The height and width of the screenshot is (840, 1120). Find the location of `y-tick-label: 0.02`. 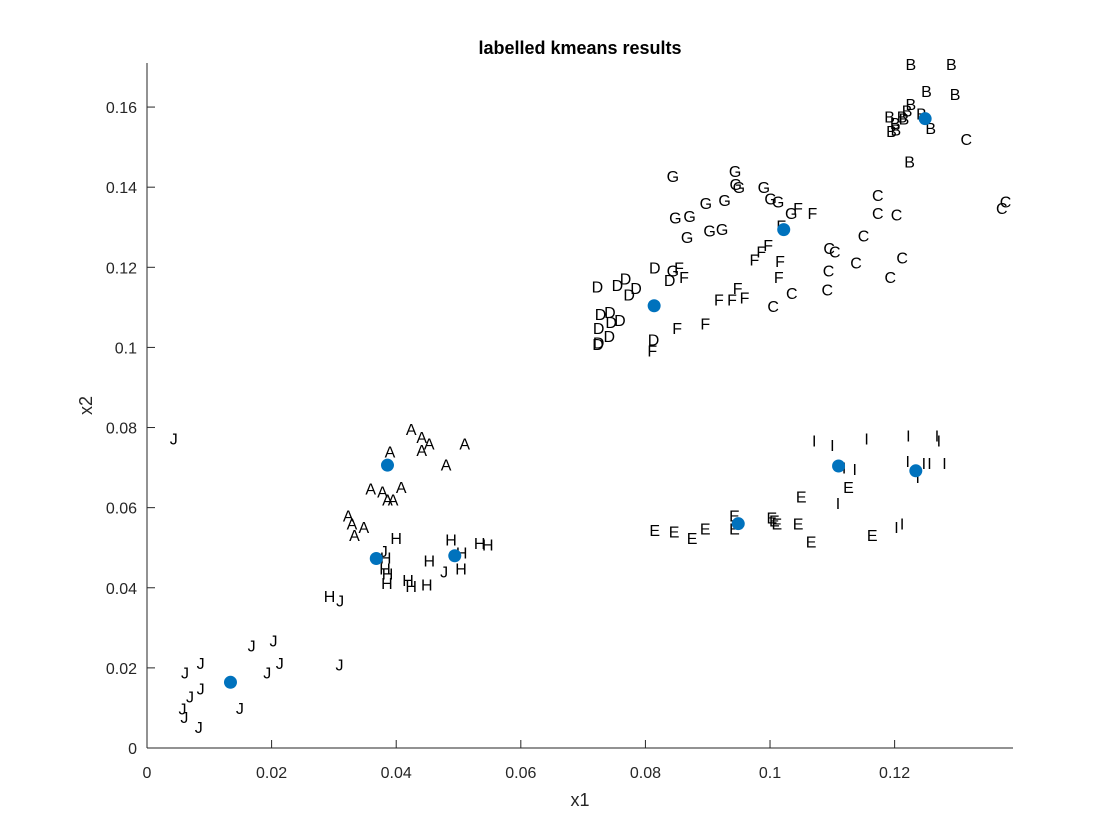

y-tick-label: 0.02 is located at coordinates (121, 669).